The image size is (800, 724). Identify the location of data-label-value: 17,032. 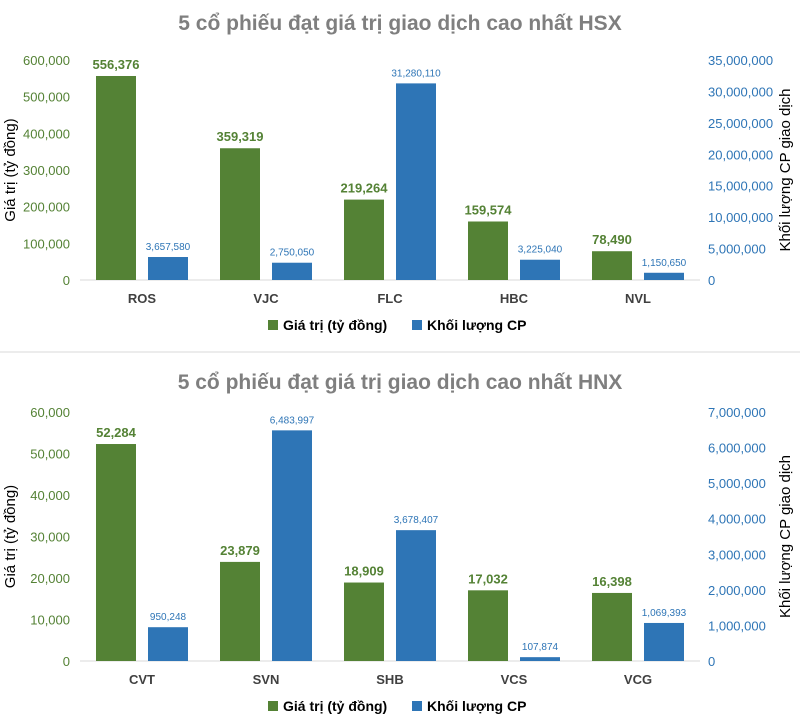
(488, 578).